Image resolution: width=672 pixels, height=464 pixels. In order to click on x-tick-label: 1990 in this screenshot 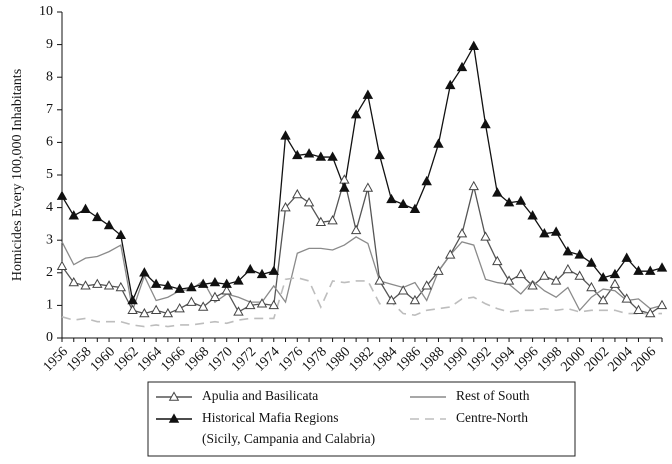, I will do `click(456, 359)`.